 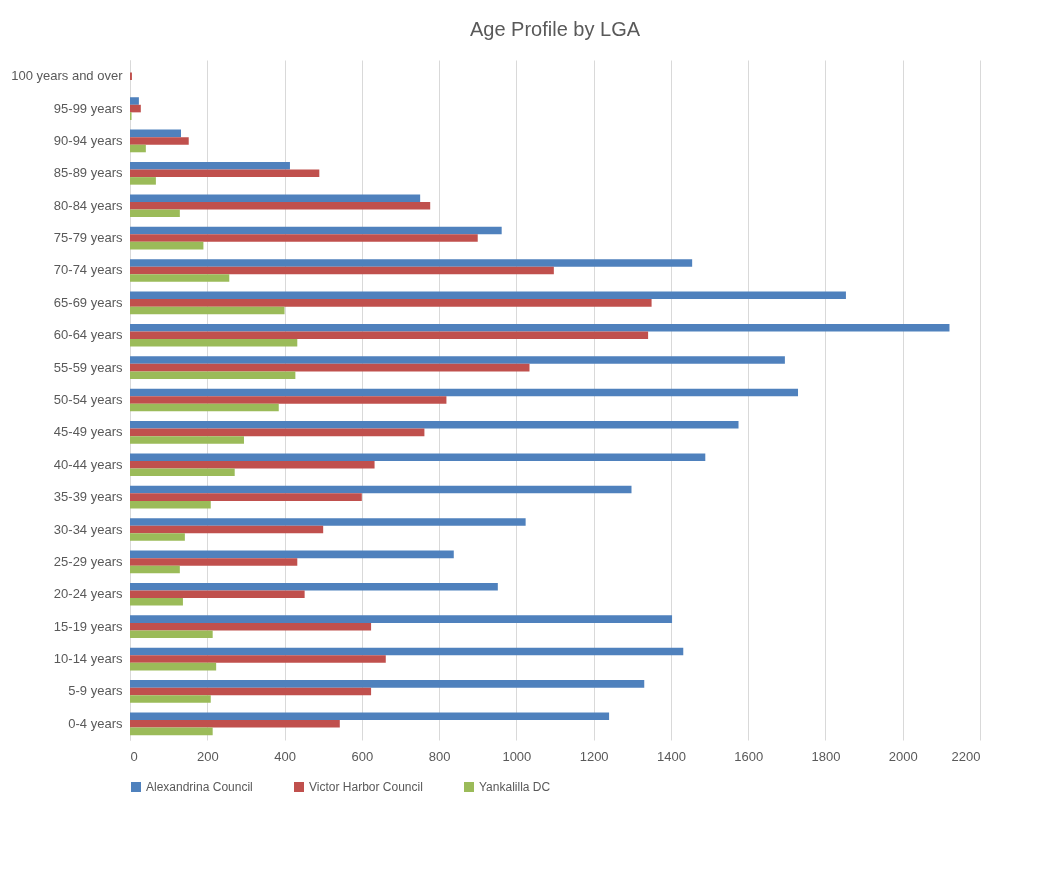 What do you see at coordinates (88, 464) in the screenshot?
I see `y-tick-label: 40-44 years` at bounding box center [88, 464].